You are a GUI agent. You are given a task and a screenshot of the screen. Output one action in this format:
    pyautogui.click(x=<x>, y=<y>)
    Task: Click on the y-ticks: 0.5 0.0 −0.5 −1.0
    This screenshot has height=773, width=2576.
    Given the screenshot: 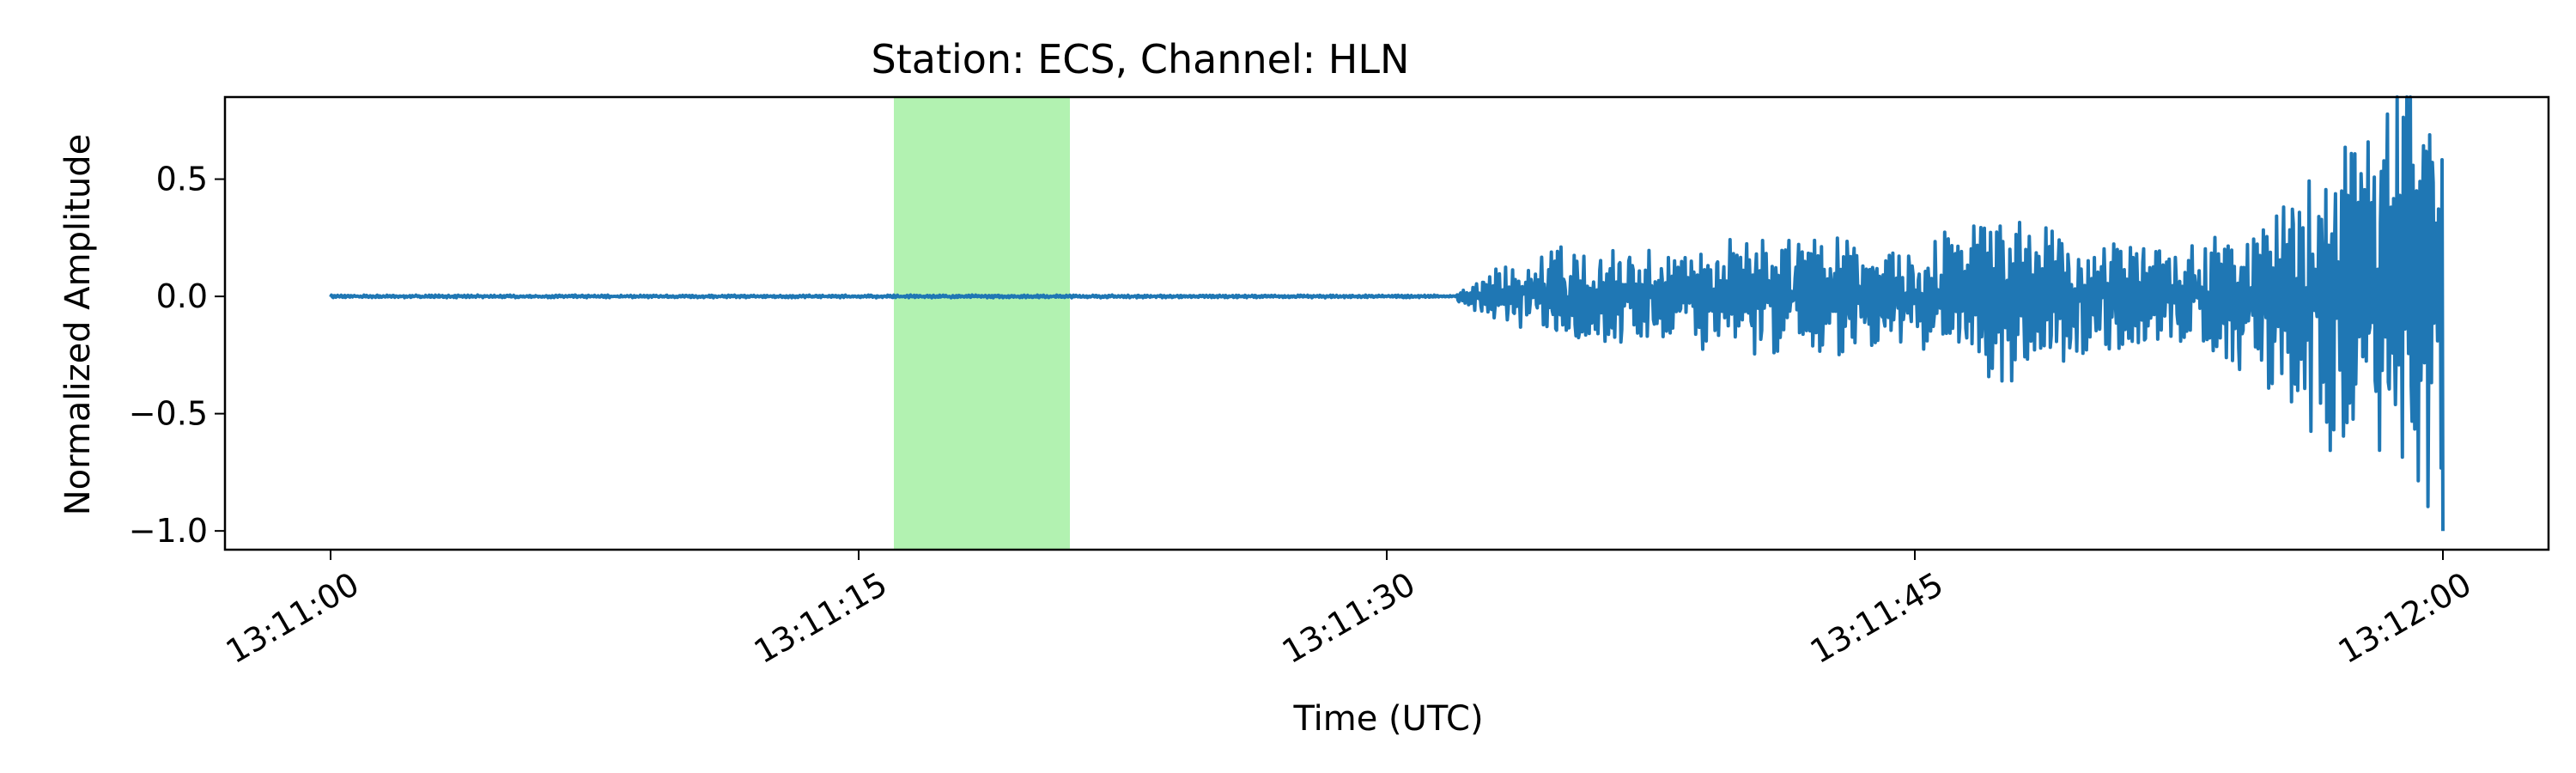 What is the action you would take?
    pyautogui.click(x=177, y=355)
    